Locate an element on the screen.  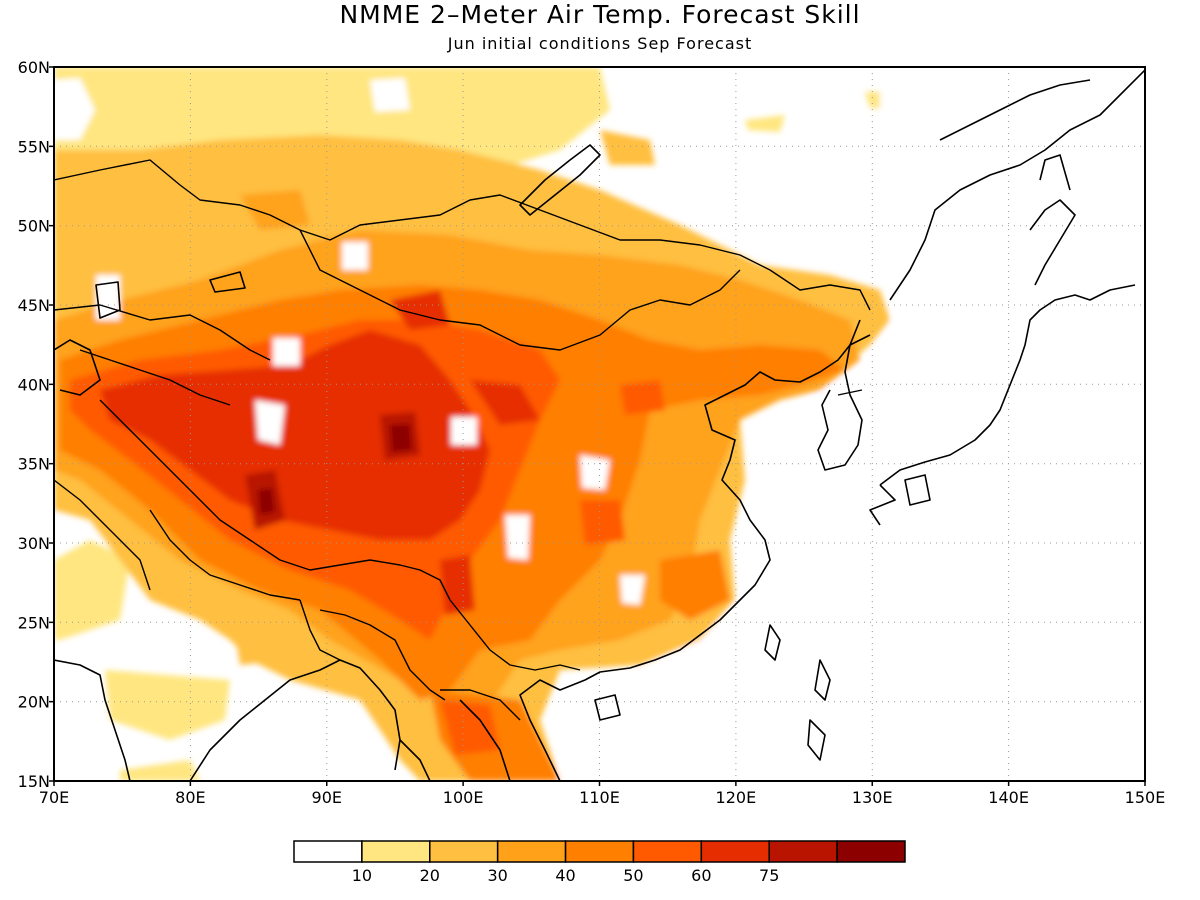
y-tick-label: 20N is located at coordinates (34, 702).